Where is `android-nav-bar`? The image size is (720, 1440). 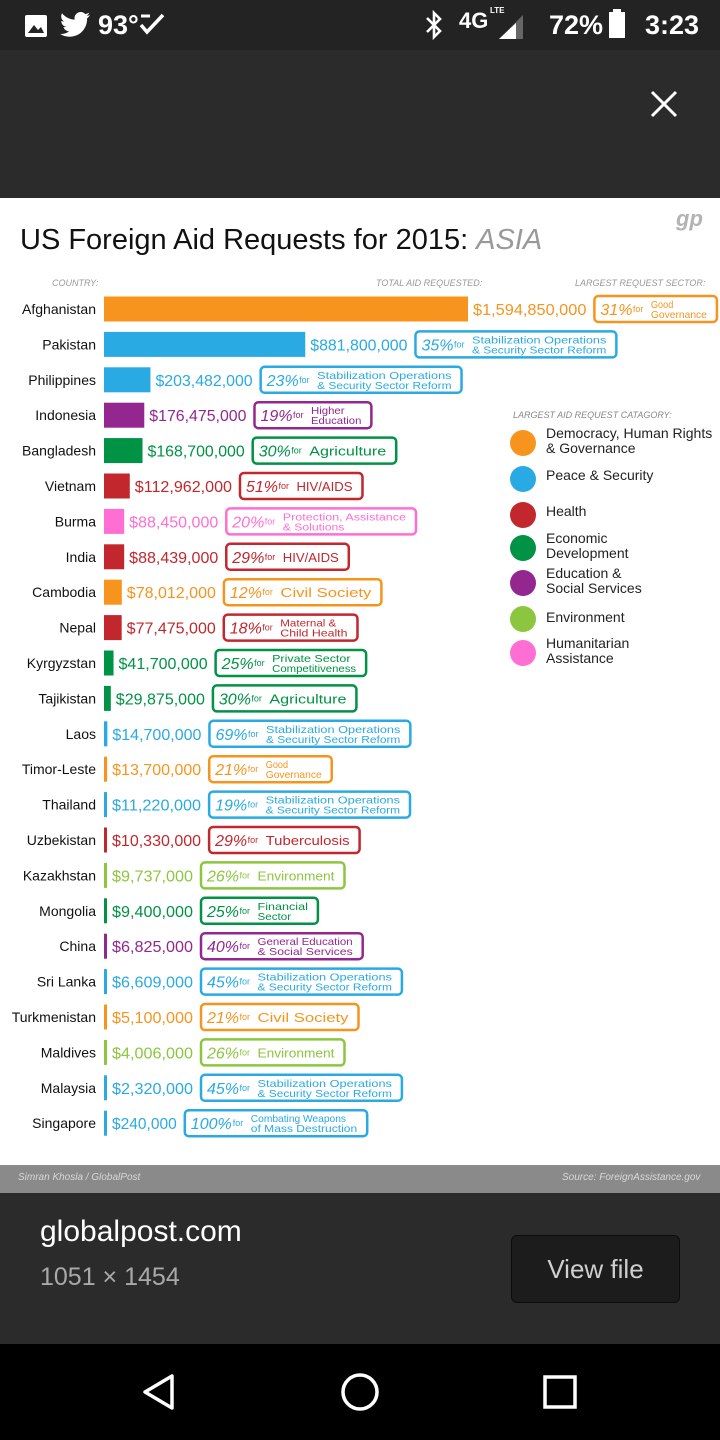
android-nav-bar is located at coordinates (360, 1392).